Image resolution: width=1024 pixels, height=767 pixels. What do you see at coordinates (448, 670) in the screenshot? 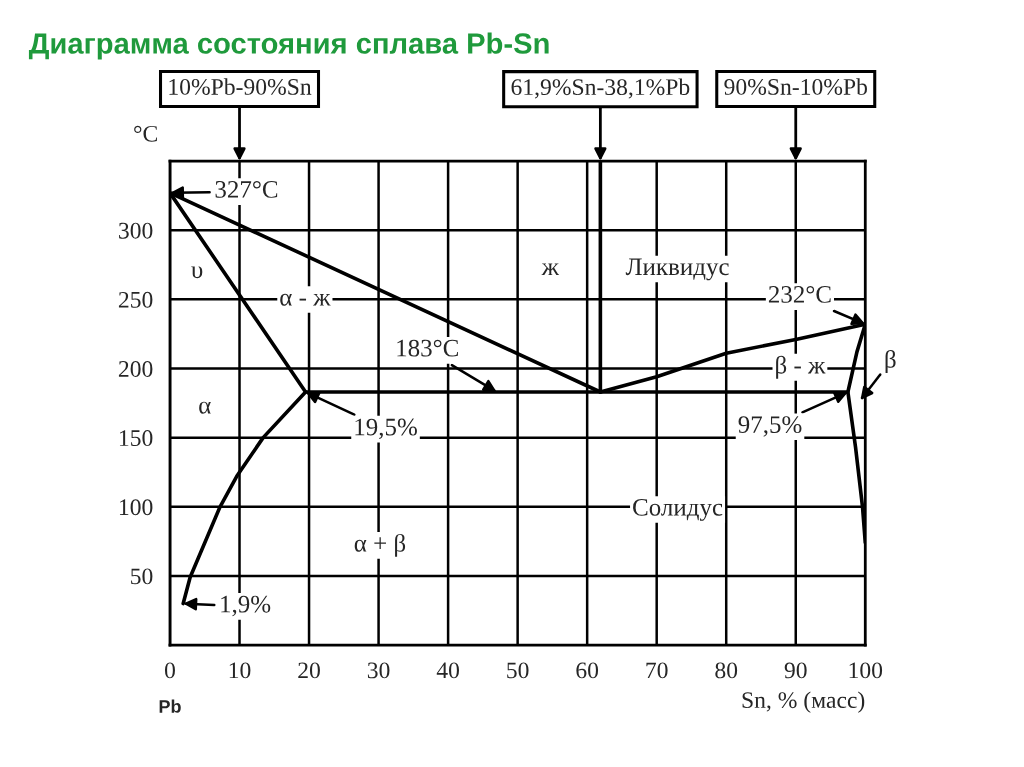
I see `x-tick-label: 40` at bounding box center [448, 670].